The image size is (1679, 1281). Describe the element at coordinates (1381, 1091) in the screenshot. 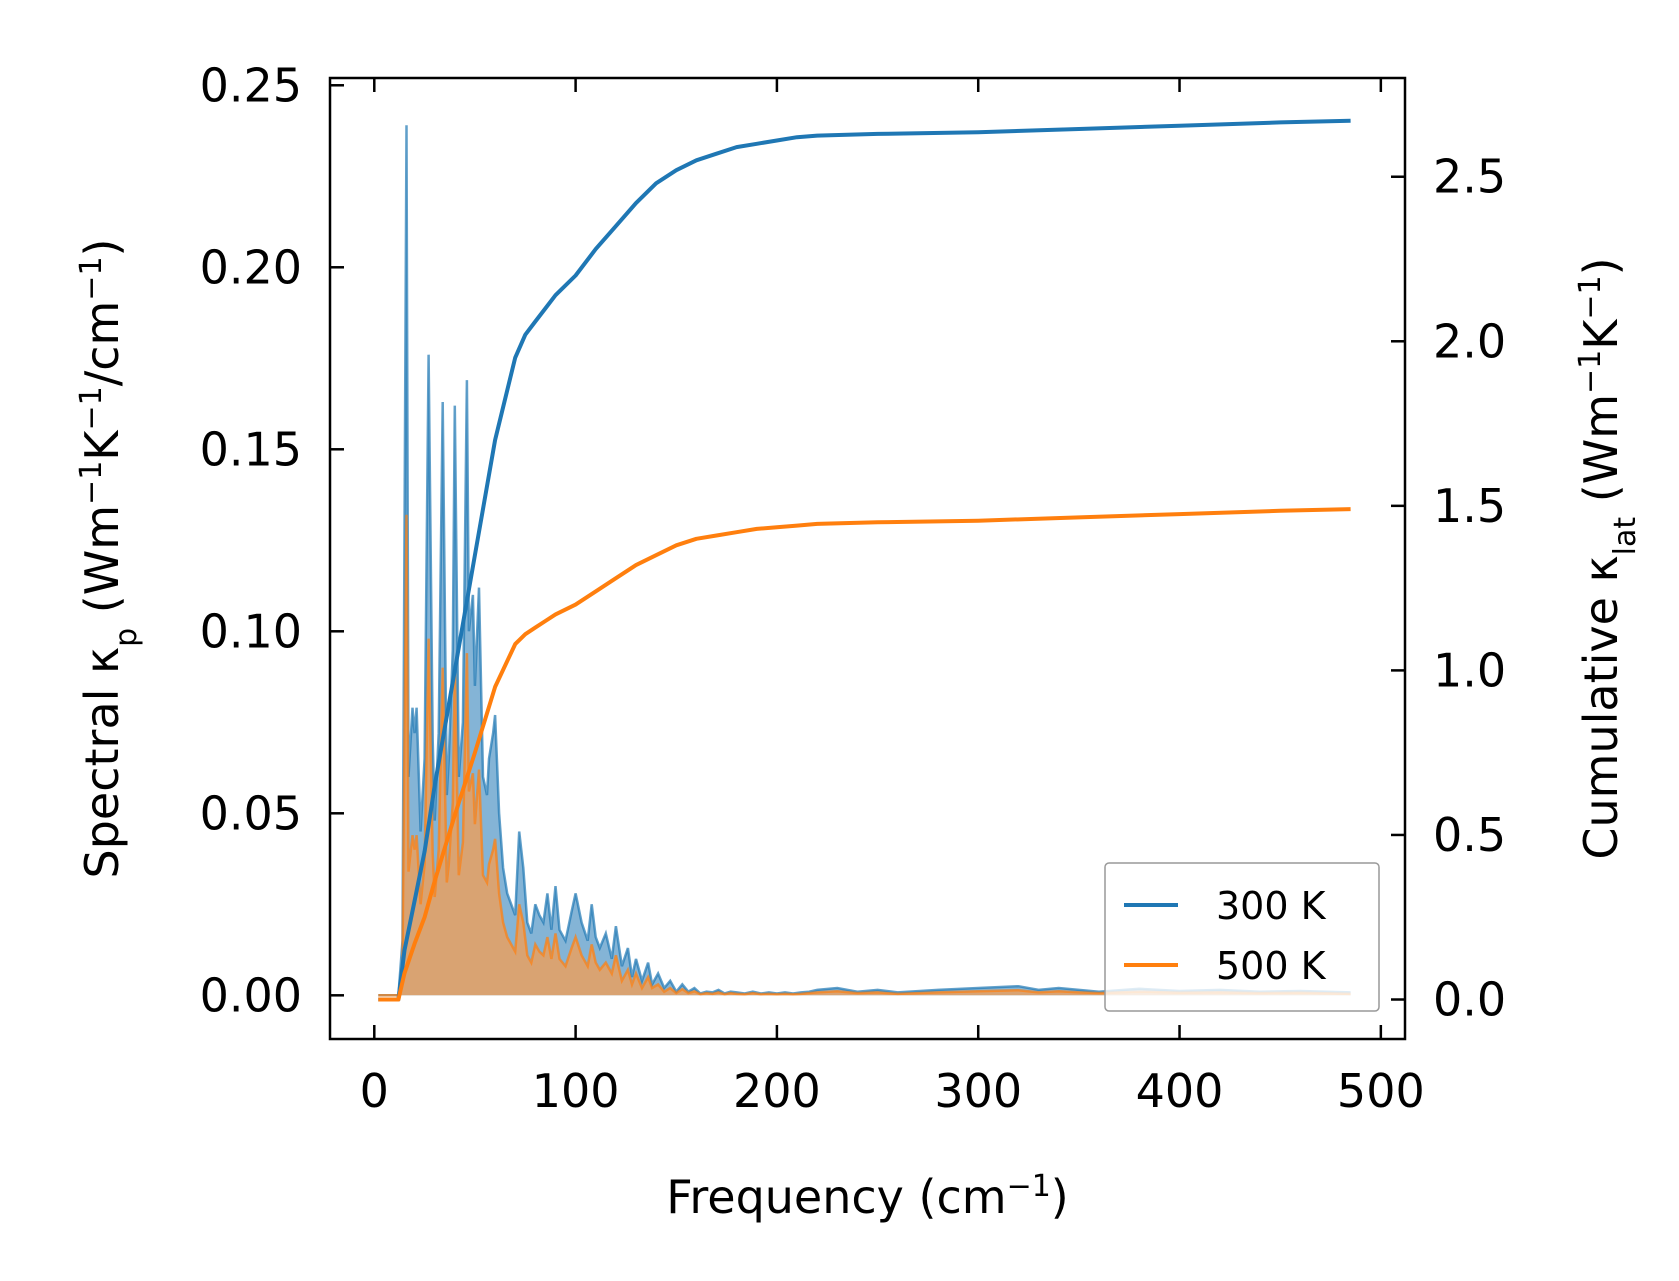

I see `x-tick-label: 500` at that location.